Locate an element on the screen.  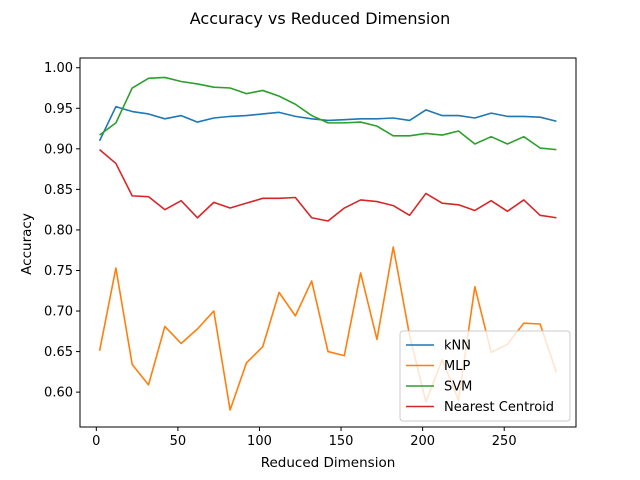
legend-label-knn: kNN is located at coordinates (457, 346).